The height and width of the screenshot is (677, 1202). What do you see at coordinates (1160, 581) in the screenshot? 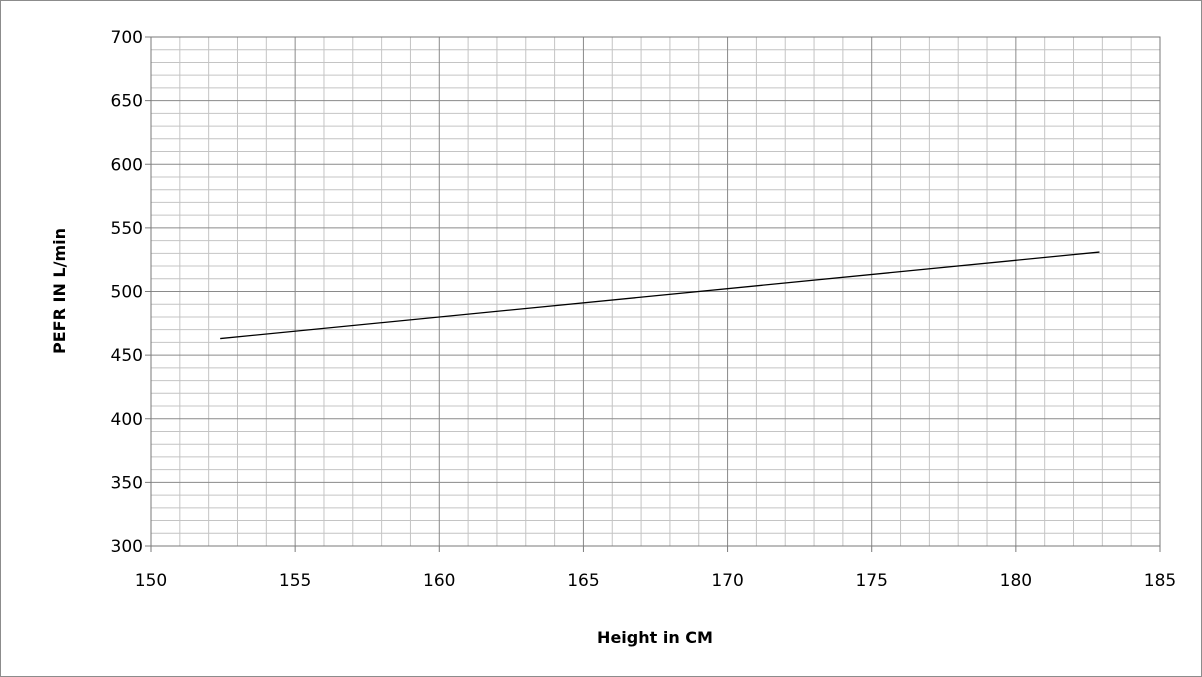
I see `x-tick-label: 185` at bounding box center [1160, 581].